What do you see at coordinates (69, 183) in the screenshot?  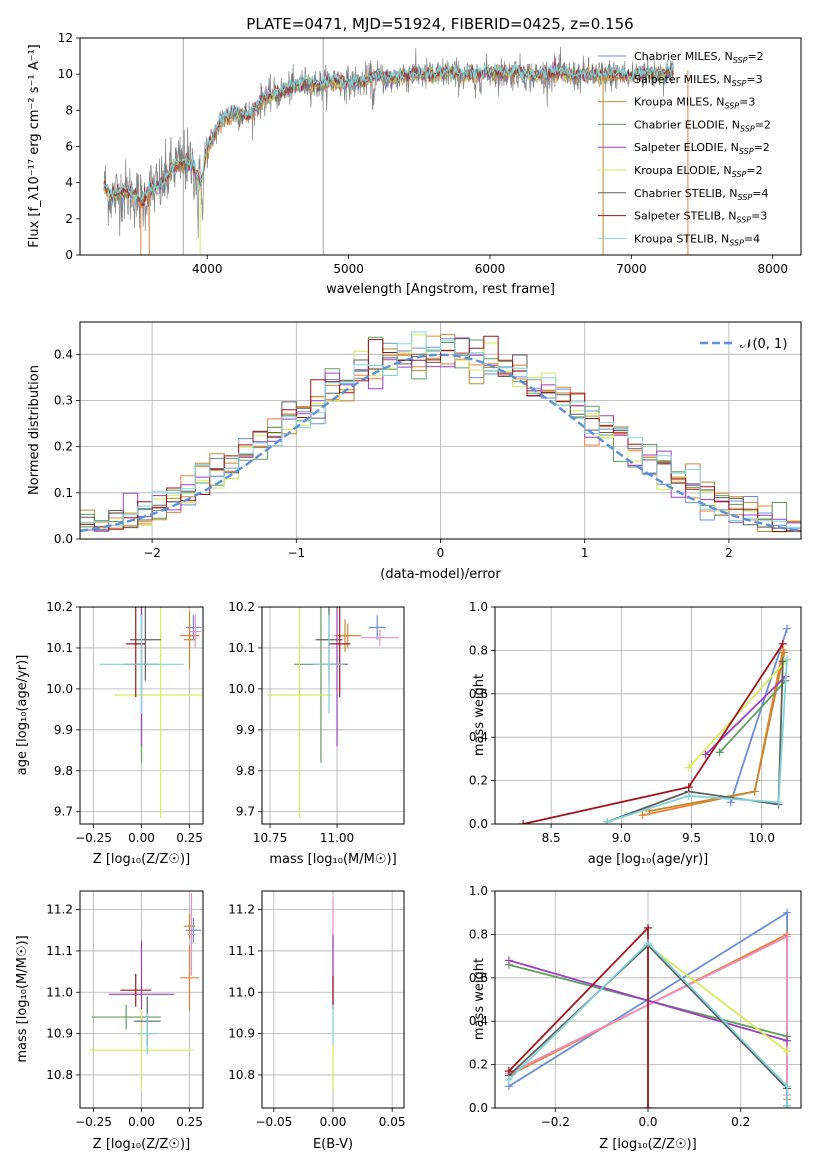 I see `y-tick-label: 4` at bounding box center [69, 183].